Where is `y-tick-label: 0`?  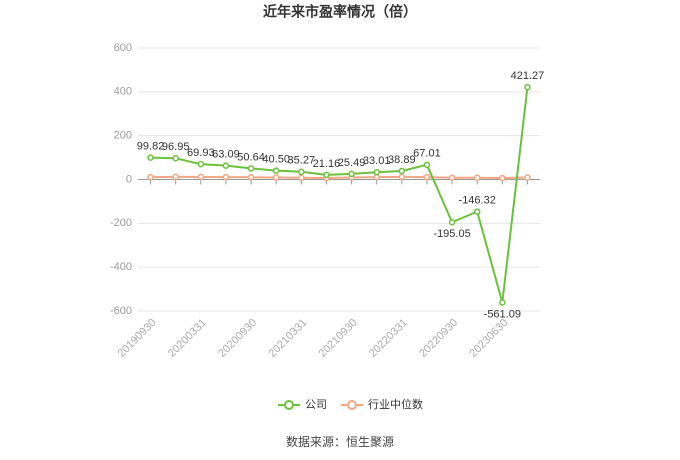 y-tick-label: 0 is located at coordinates (129, 179).